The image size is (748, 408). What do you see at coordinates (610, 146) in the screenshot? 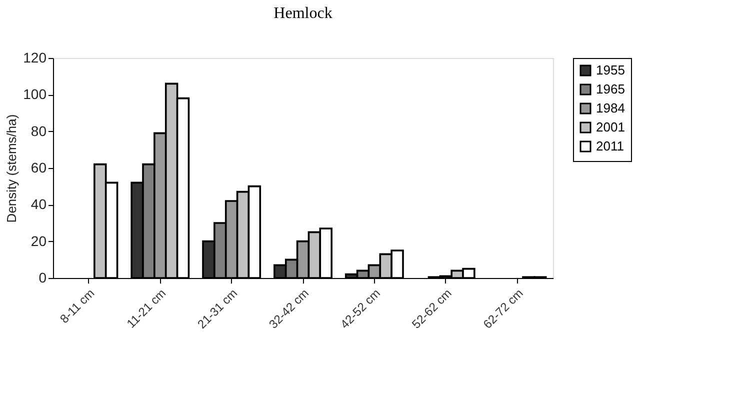
I see `legend-label: 2011` at bounding box center [610, 146].